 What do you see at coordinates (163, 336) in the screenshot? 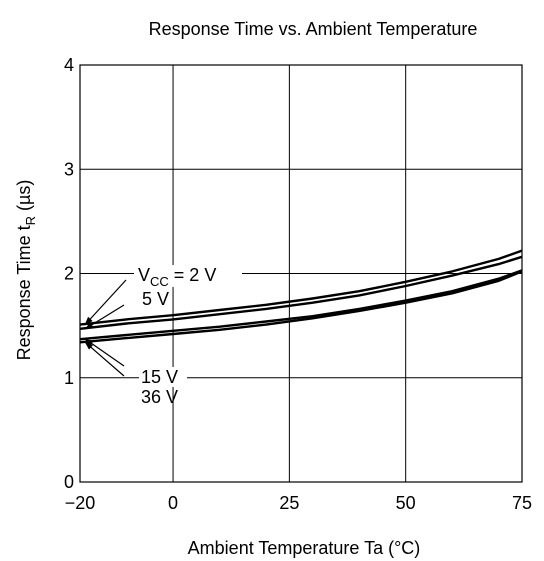
I see `series-annotations: VCC = 2 V5 V 15 V36 V` at bounding box center [163, 336].